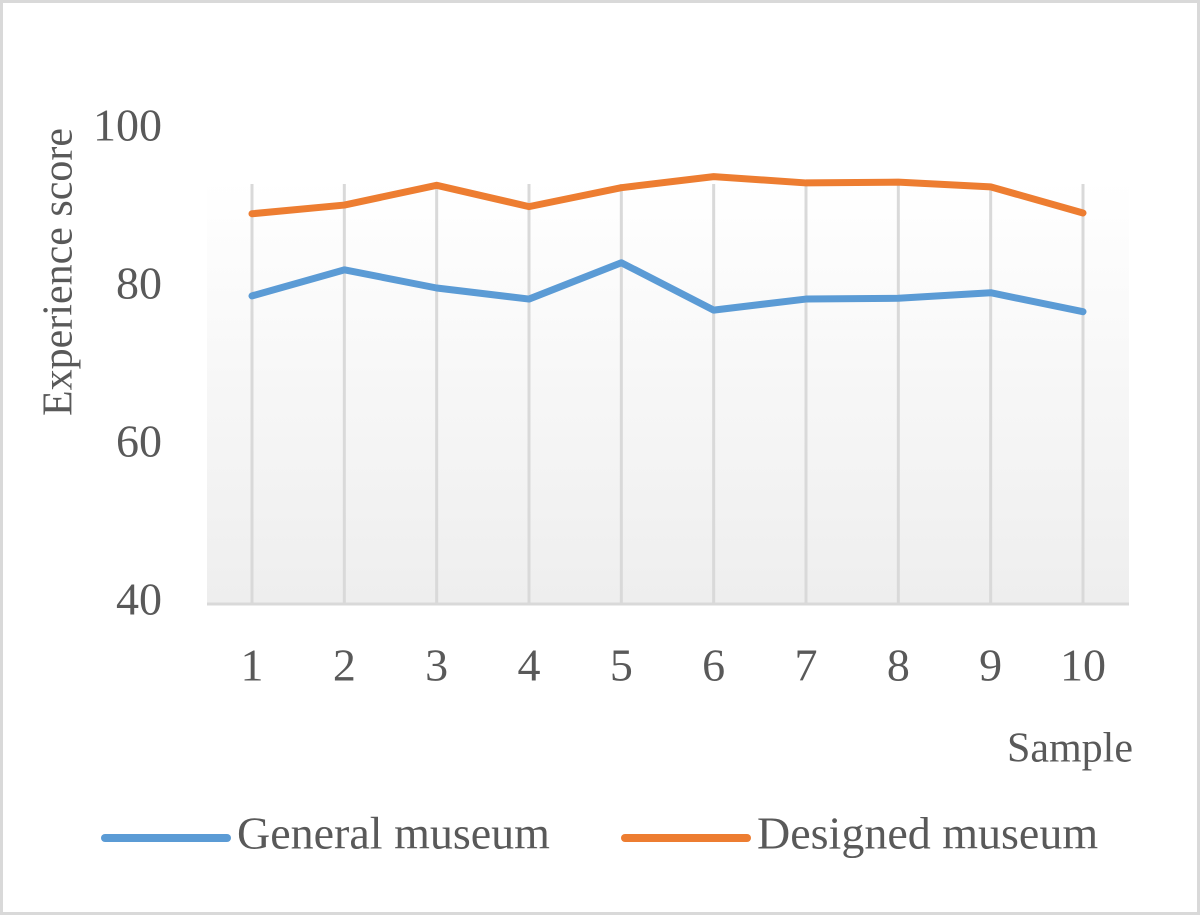 Image resolution: width=1200 pixels, height=915 pixels. I want to click on x-tick-label: 3, so click(436, 665).